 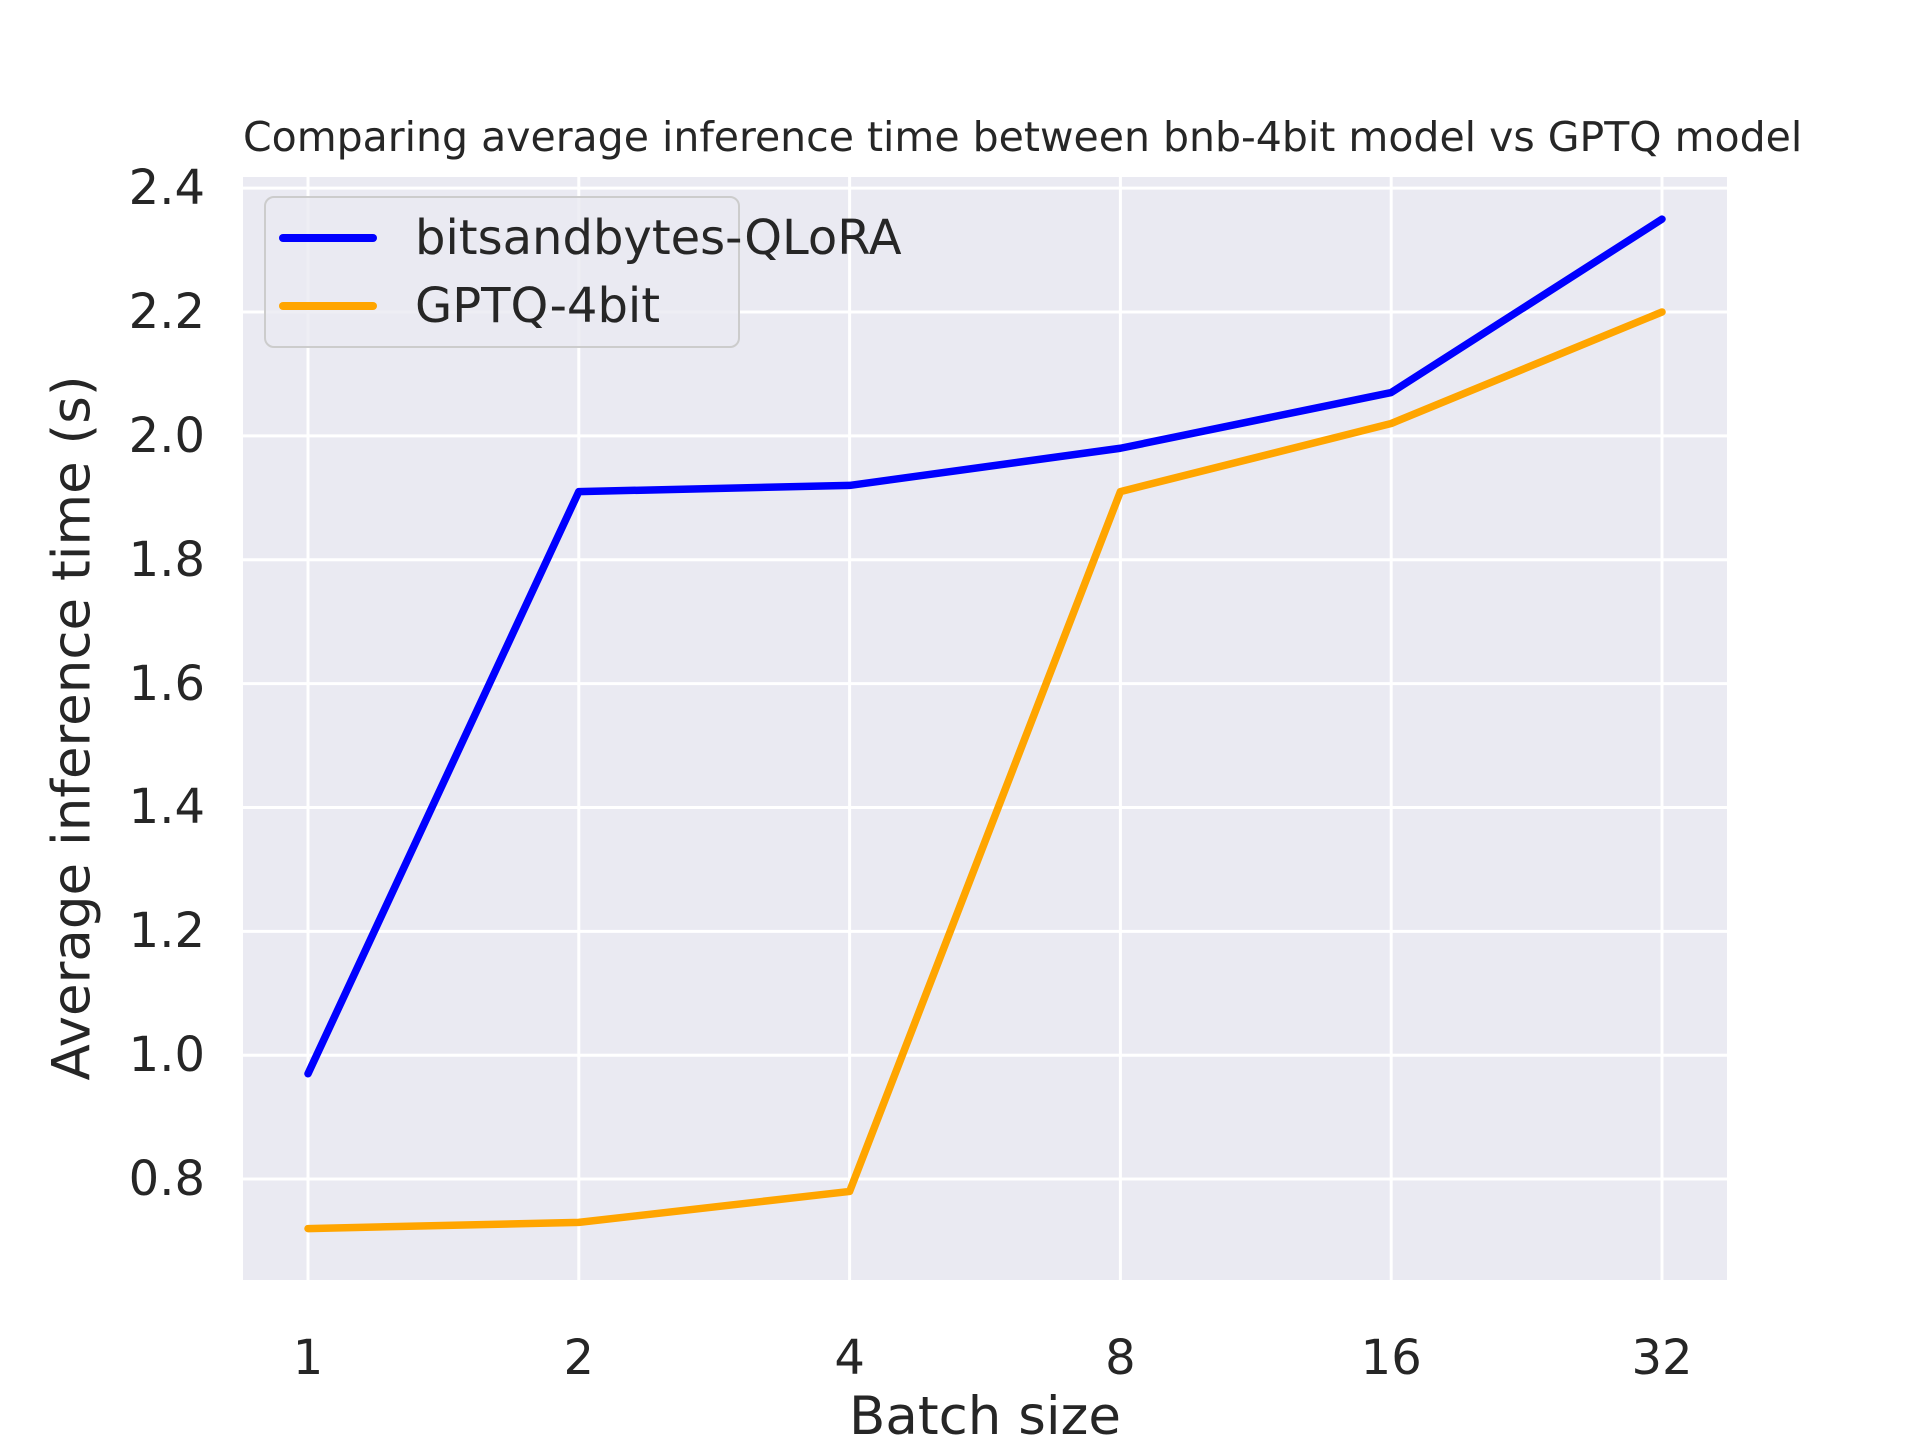 I want to click on x-tick-label: 1, so click(x=308, y=1358).